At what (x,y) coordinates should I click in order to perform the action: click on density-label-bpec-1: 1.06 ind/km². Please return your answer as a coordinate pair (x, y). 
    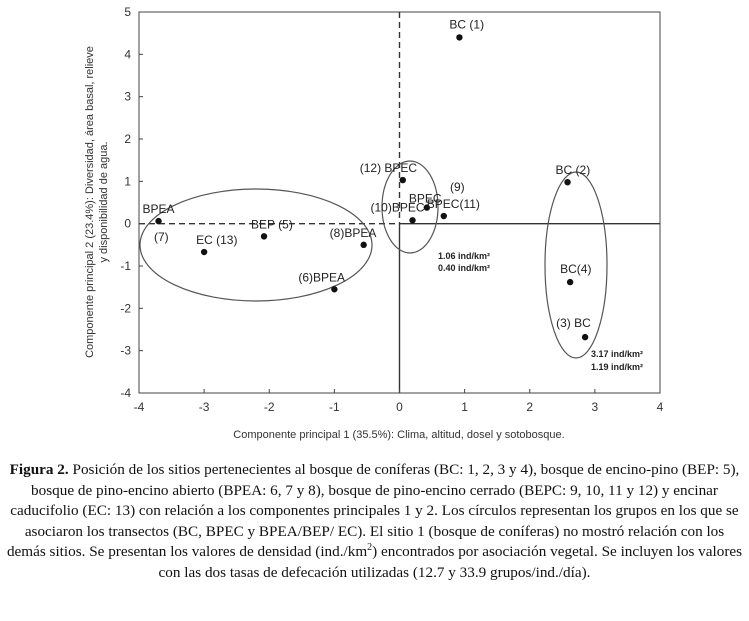
    Looking at the image, I should click on (464, 256).